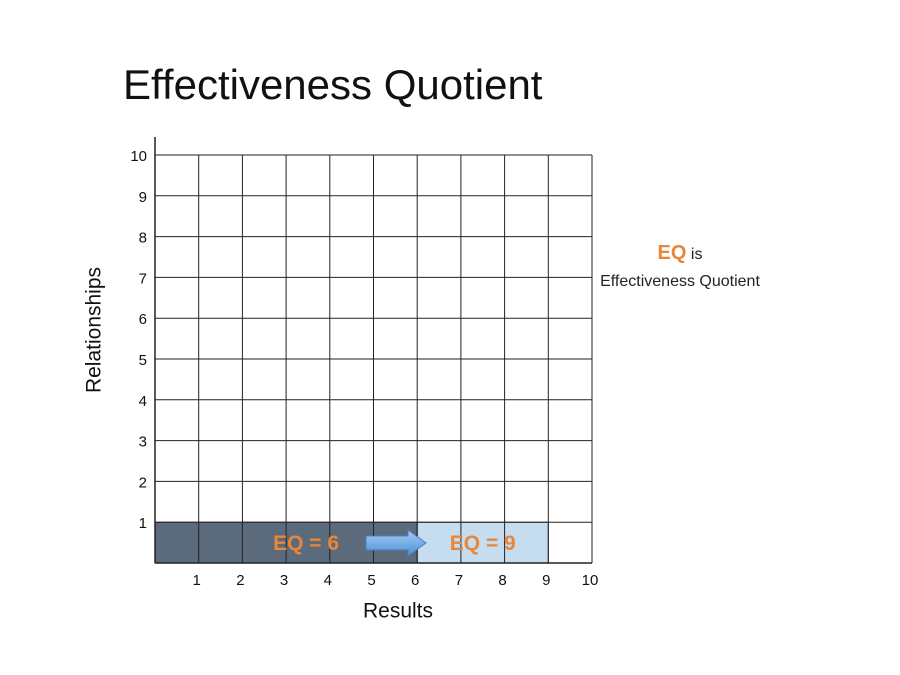 This screenshot has height=675, width=900. I want to click on note-text: is, so click(696, 254).